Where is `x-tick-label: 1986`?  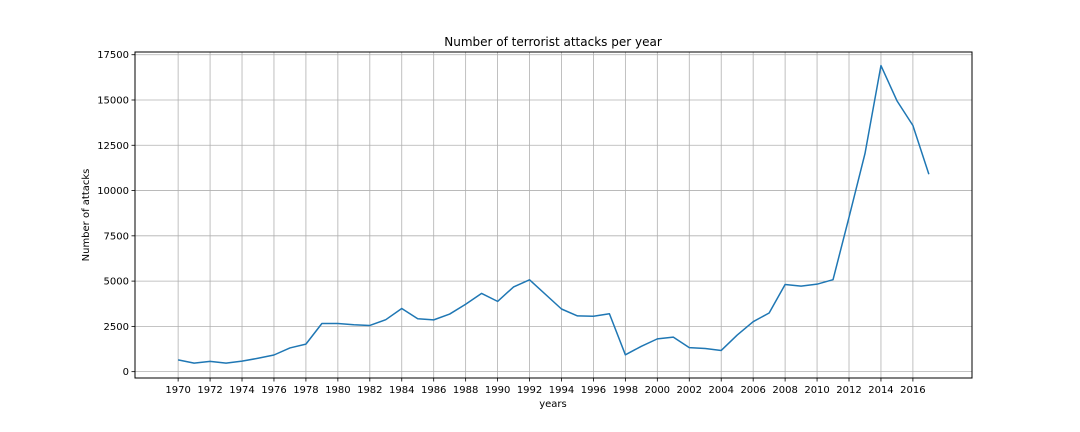 x-tick-label: 1986 is located at coordinates (433, 390).